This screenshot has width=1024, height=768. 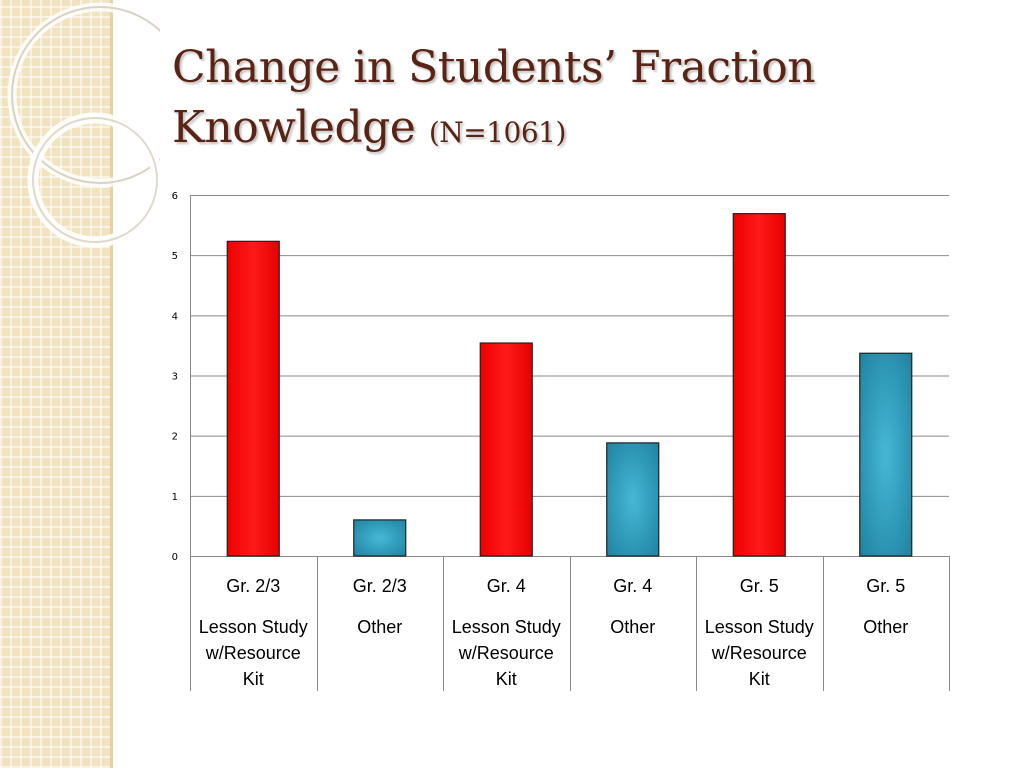 What do you see at coordinates (175, 437) in the screenshot?
I see `y-tick-label: 2` at bounding box center [175, 437].